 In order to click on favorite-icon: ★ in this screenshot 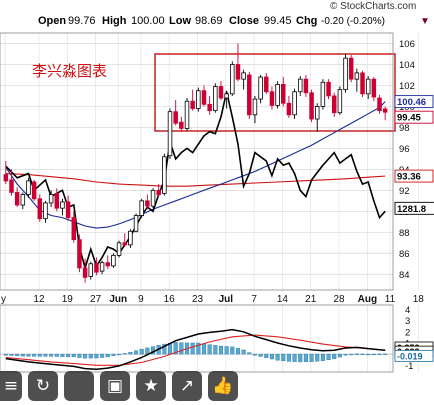, I will do `click(151, 386)`.